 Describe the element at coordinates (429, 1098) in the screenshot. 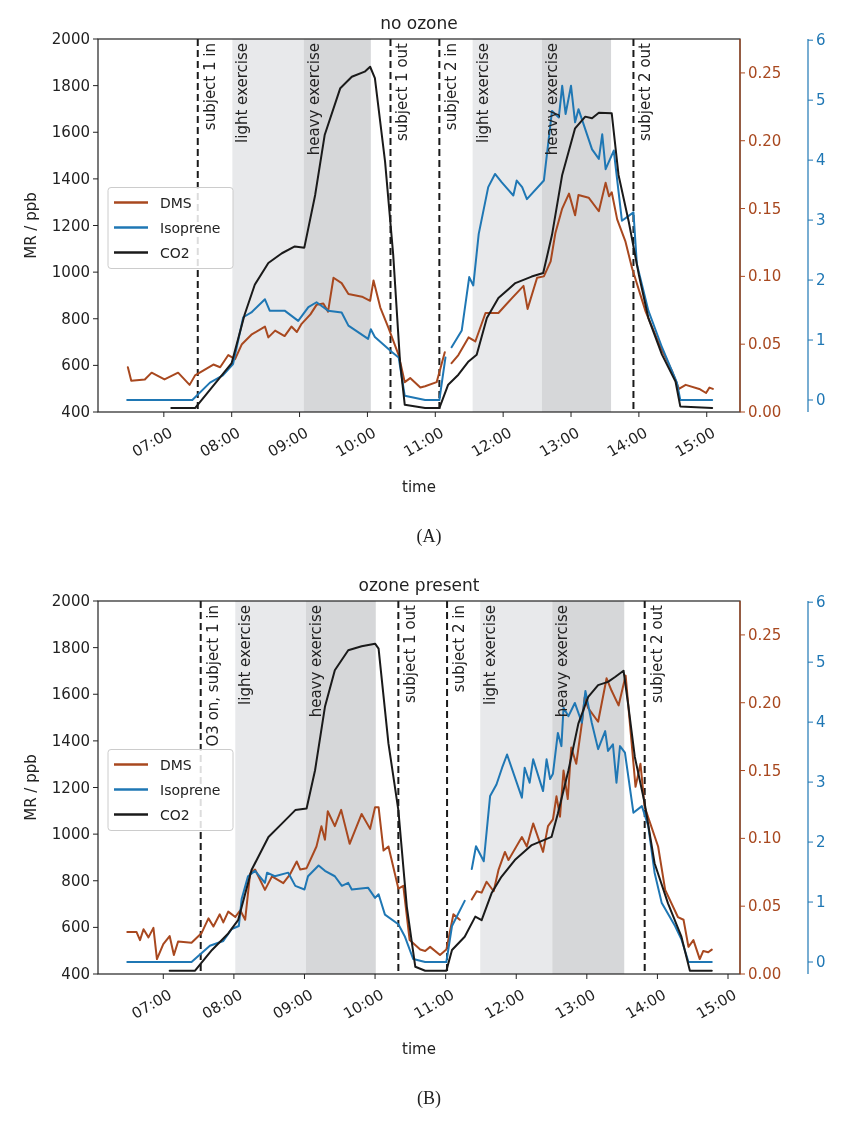

I see `text: (B)` at that location.